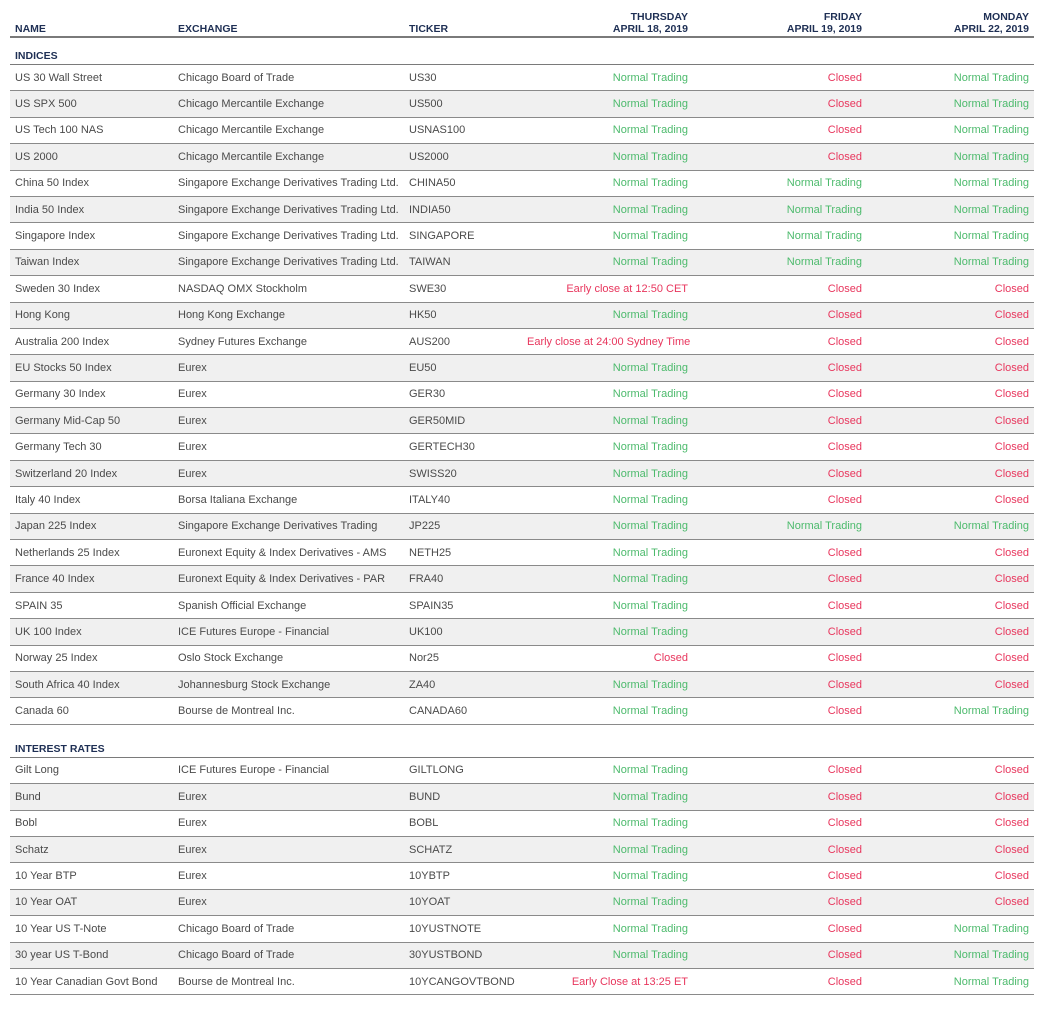 This screenshot has width=1050, height=1016. Describe the element at coordinates (463, 955) in the screenshot. I see `cell-ticker: 30YUSTBOND` at that location.